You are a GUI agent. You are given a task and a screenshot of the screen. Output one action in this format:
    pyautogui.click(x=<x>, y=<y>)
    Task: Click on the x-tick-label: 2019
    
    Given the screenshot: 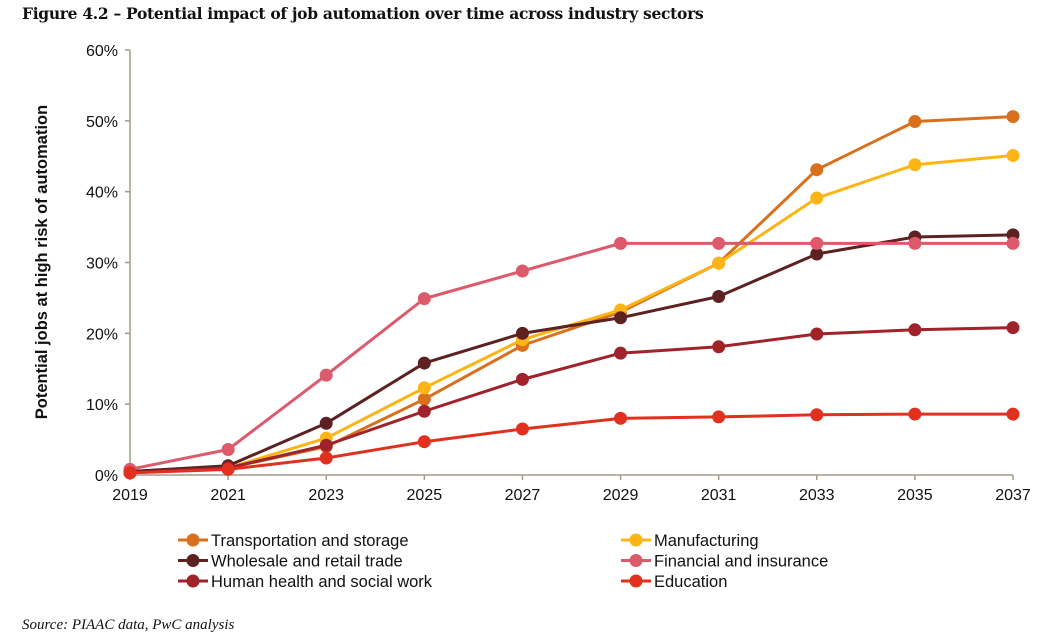 What is the action you would take?
    pyautogui.click(x=130, y=495)
    